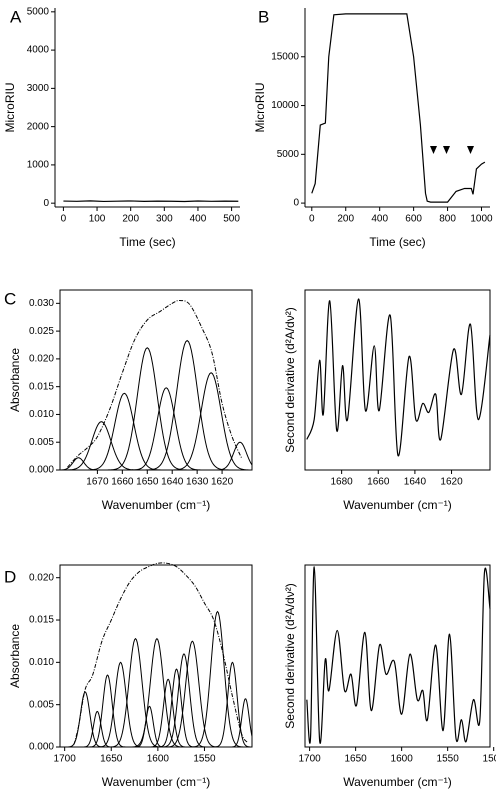 The image size is (496, 800). Describe the element at coordinates (10, 298) in the screenshot. I see `panel-label: C` at that location.